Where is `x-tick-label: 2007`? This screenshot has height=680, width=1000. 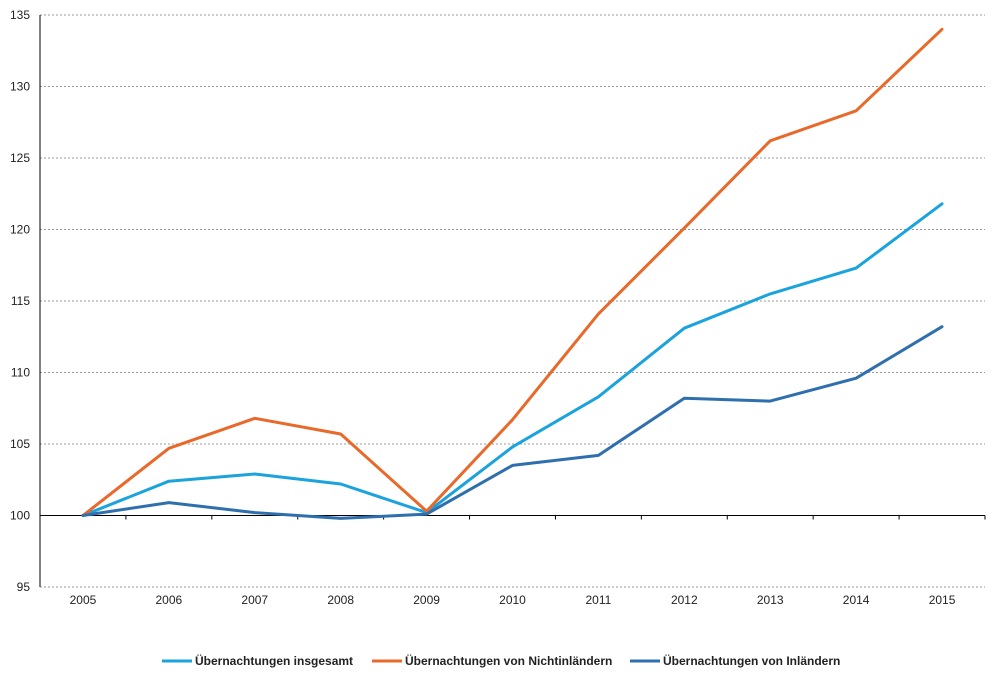 x-tick-label: 2007 is located at coordinates (254, 600).